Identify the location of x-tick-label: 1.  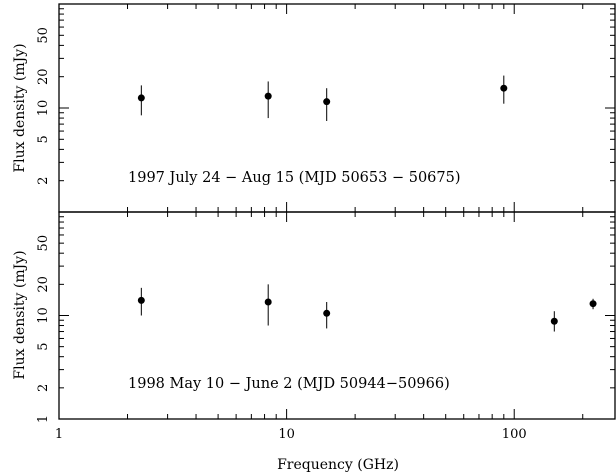
(59, 434).